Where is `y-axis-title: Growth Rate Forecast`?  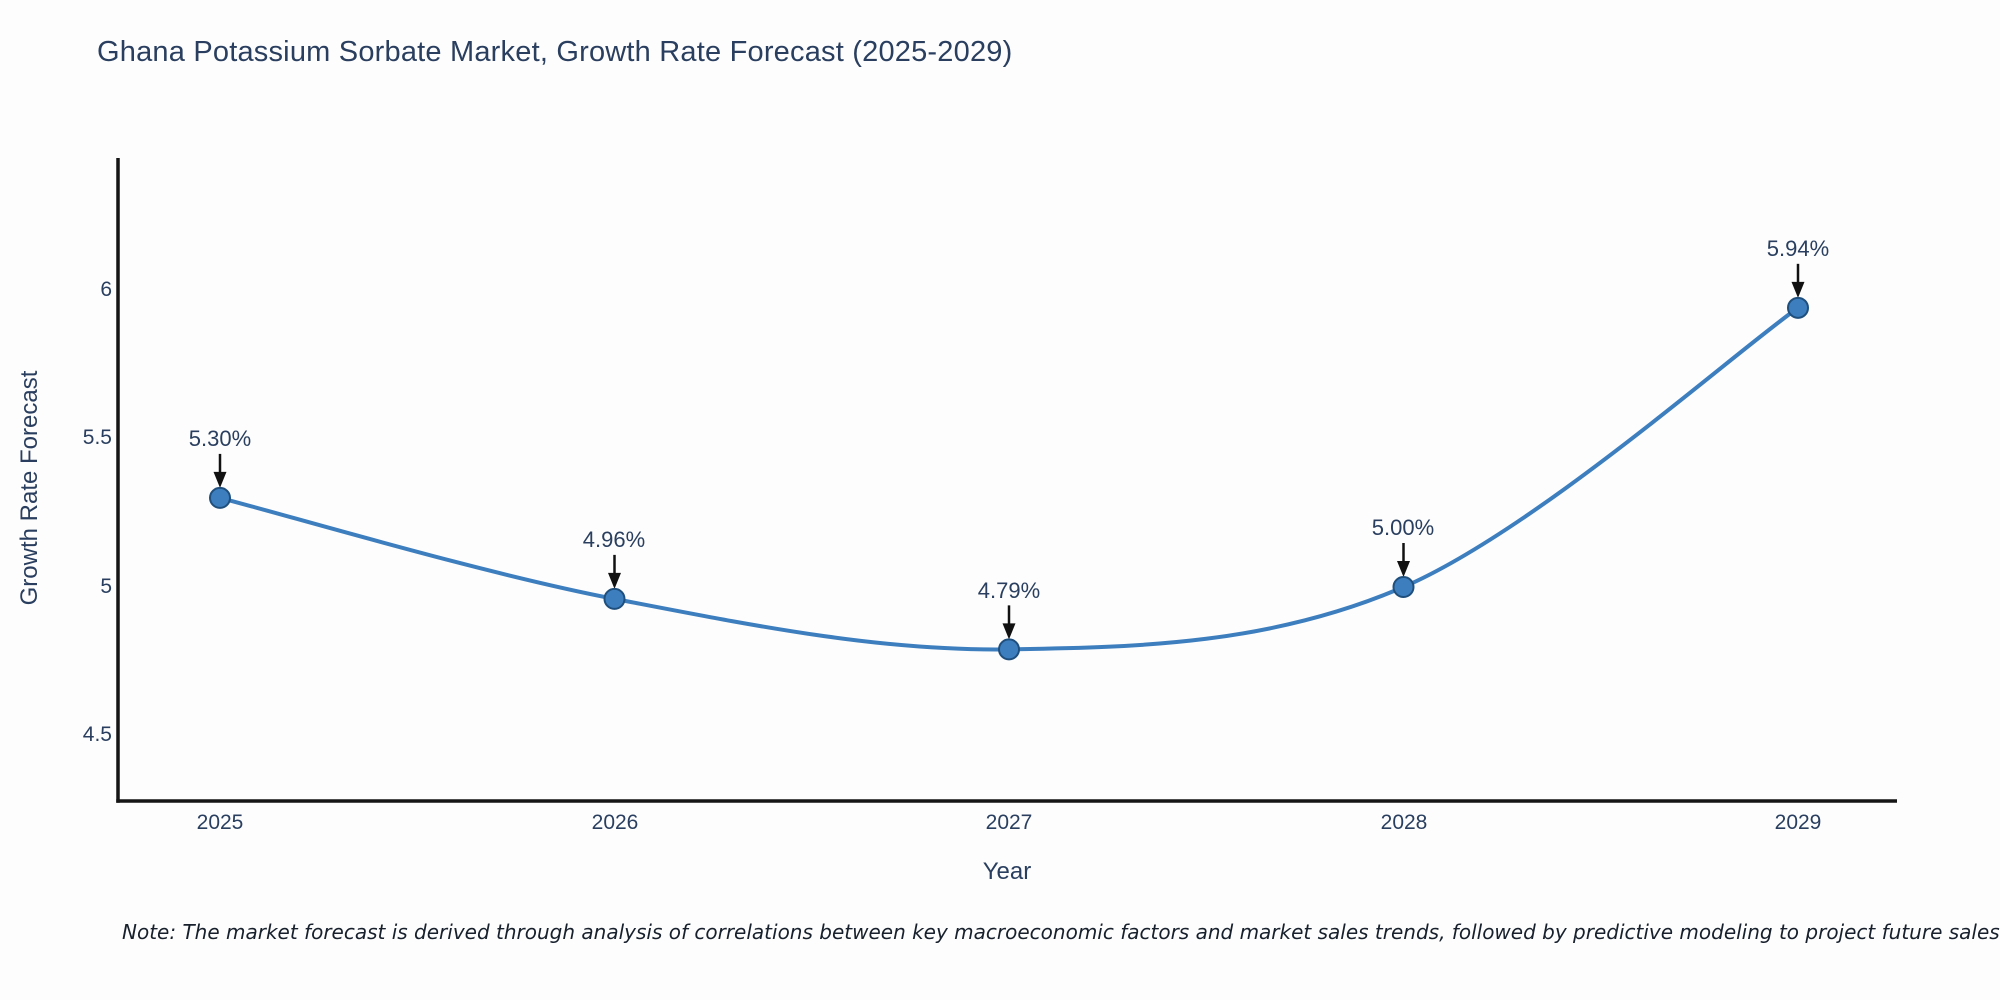 y-axis-title: Growth Rate Forecast is located at coordinates (29, 488).